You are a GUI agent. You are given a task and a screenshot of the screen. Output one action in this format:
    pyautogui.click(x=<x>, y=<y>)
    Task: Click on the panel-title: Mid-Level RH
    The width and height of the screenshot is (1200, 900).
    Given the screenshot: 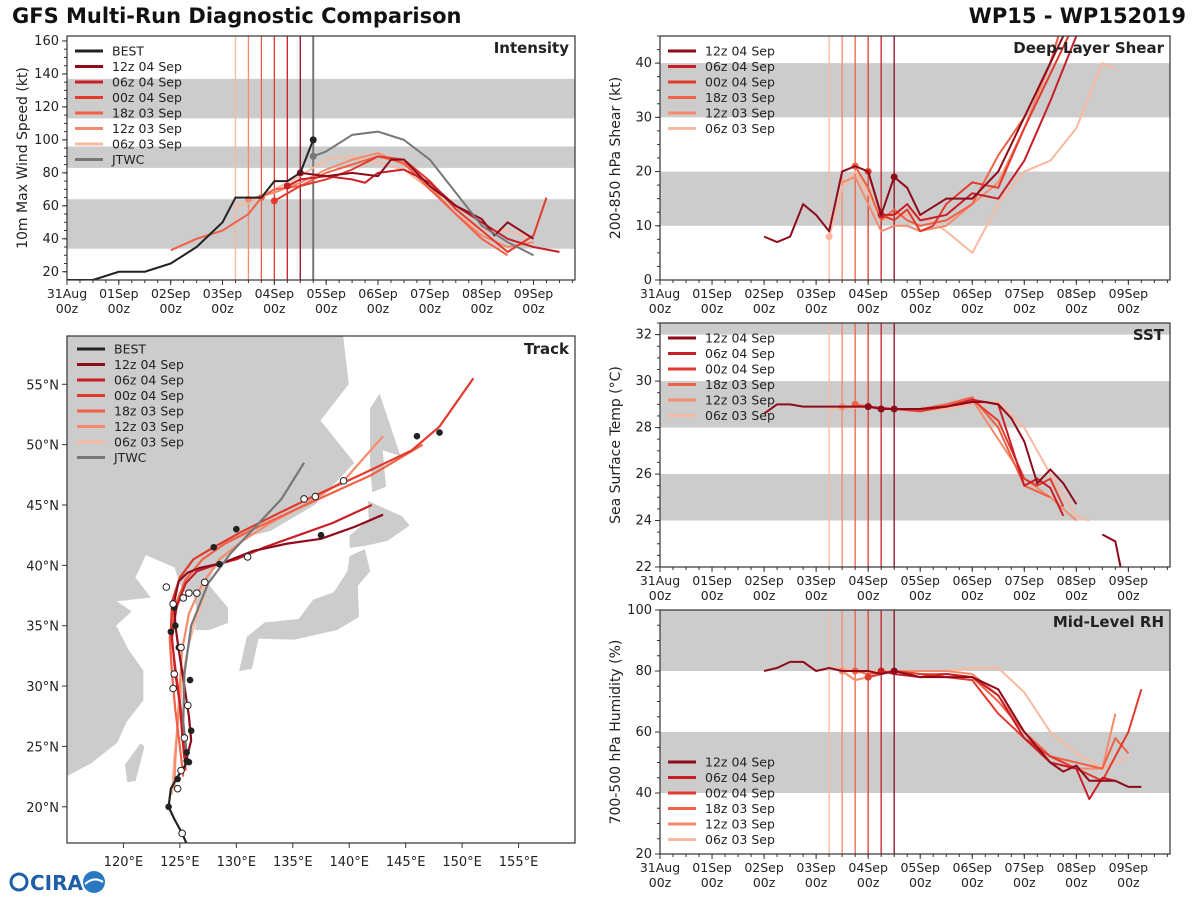 What is the action you would take?
    pyautogui.click(x=1108, y=622)
    